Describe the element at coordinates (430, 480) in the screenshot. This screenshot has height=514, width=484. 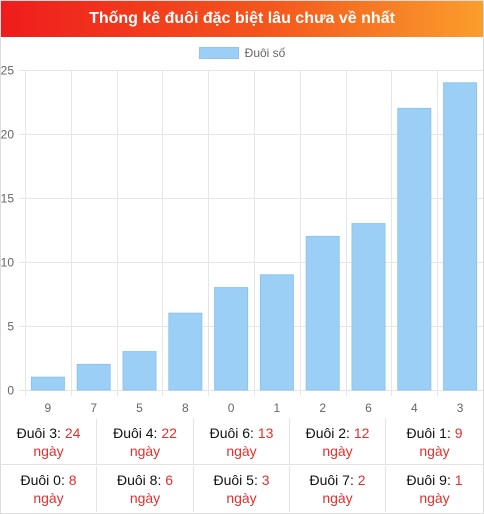
I see `stat-label: Đuôi 9:` at that location.